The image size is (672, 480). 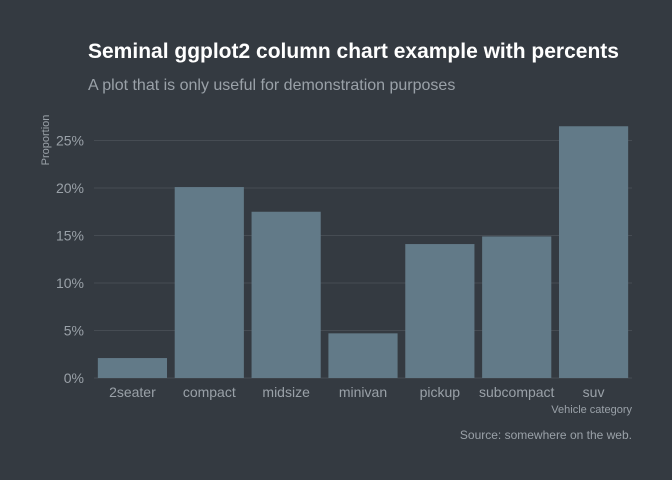 What do you see at coordinates (591, 410) in the screenshot?
I see `x-axis-label: Vehicle category` at bounding box center [591, 410].